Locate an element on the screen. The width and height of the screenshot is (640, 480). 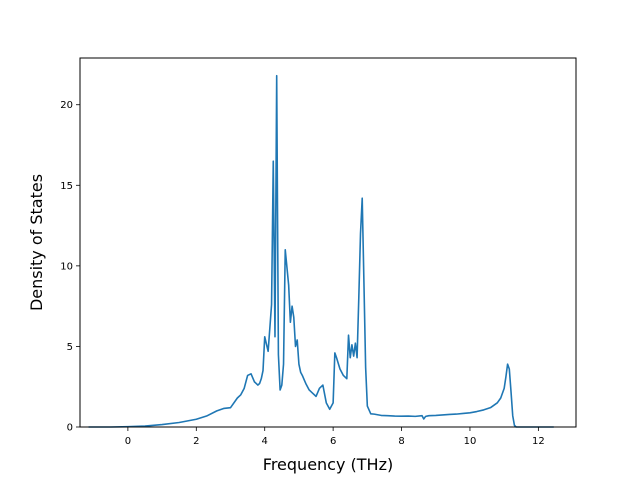
x-axis-label: Frequency (THz) is located at coordinates (328, 464).